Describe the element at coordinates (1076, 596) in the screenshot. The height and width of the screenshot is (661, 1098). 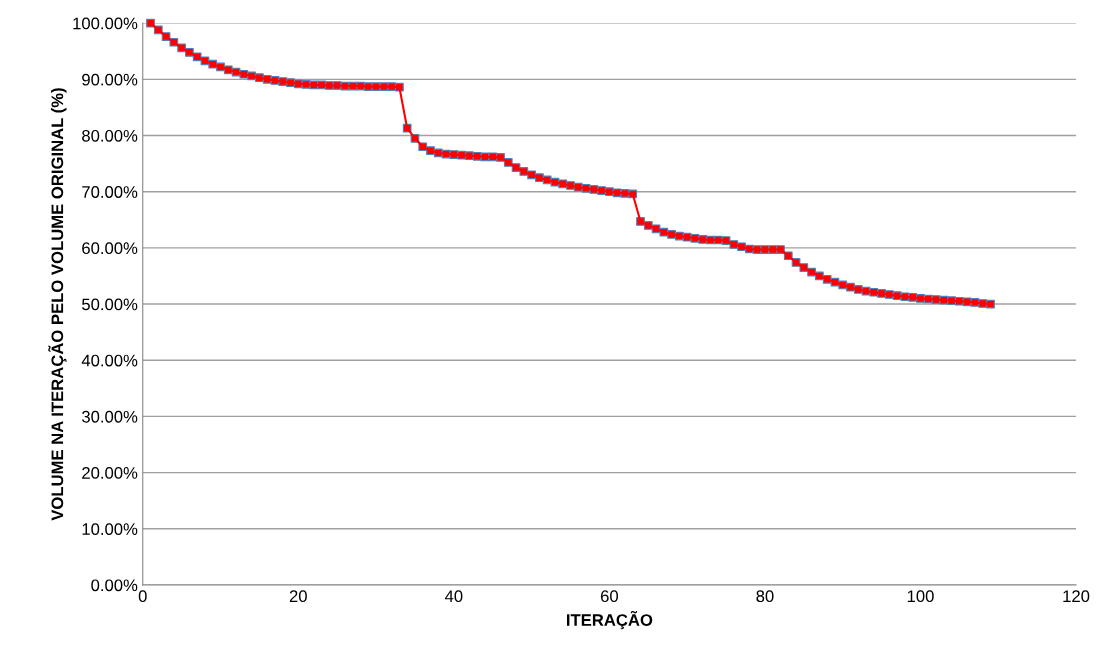
I see `x-tick-label: 120` at that location.